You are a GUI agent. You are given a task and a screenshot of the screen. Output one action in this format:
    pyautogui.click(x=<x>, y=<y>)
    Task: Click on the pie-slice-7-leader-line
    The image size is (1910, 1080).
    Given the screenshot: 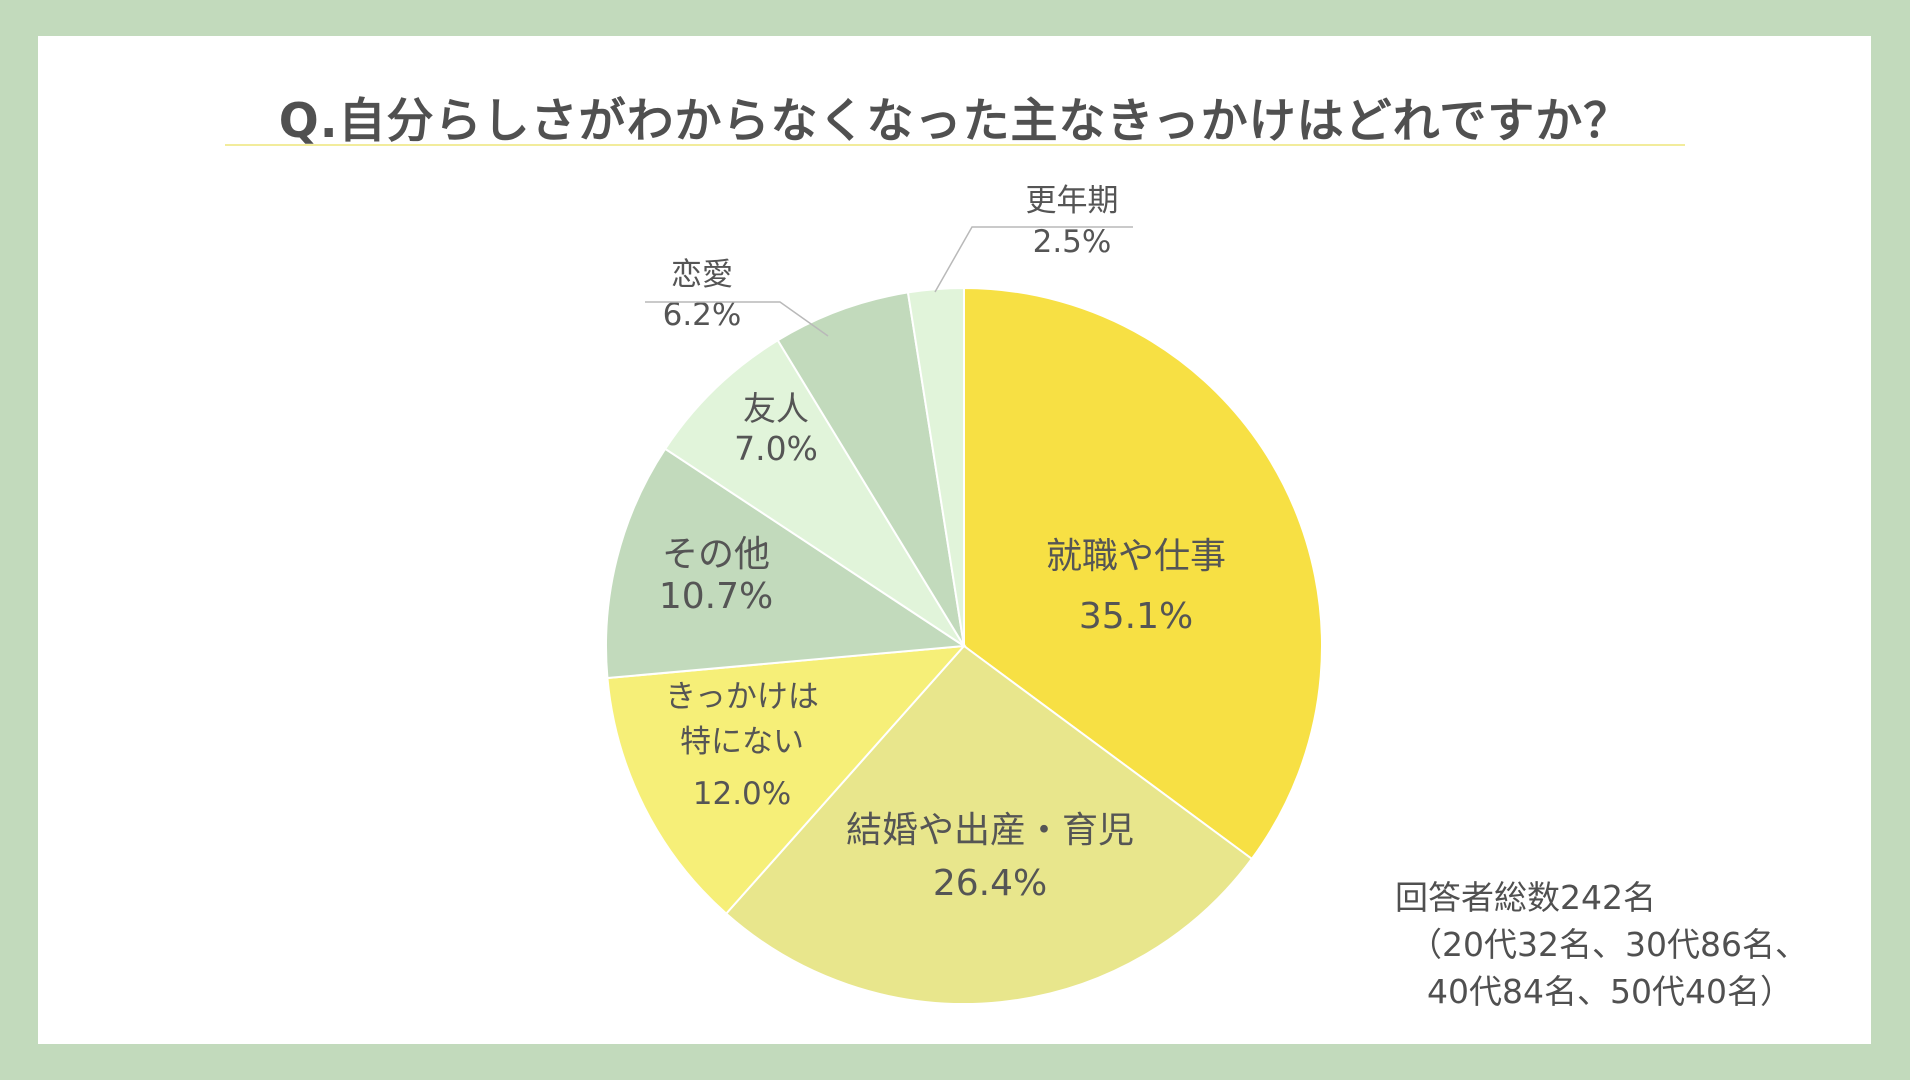 What is the action you would take?
    pyautogui.click(x=1033, y=259)
    